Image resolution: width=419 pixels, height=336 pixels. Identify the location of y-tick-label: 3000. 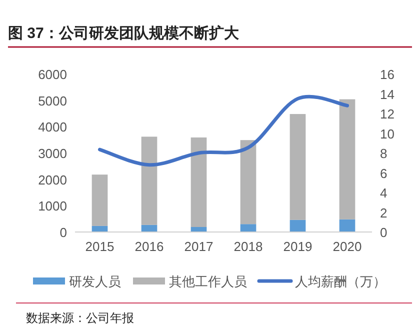
(52, 153).